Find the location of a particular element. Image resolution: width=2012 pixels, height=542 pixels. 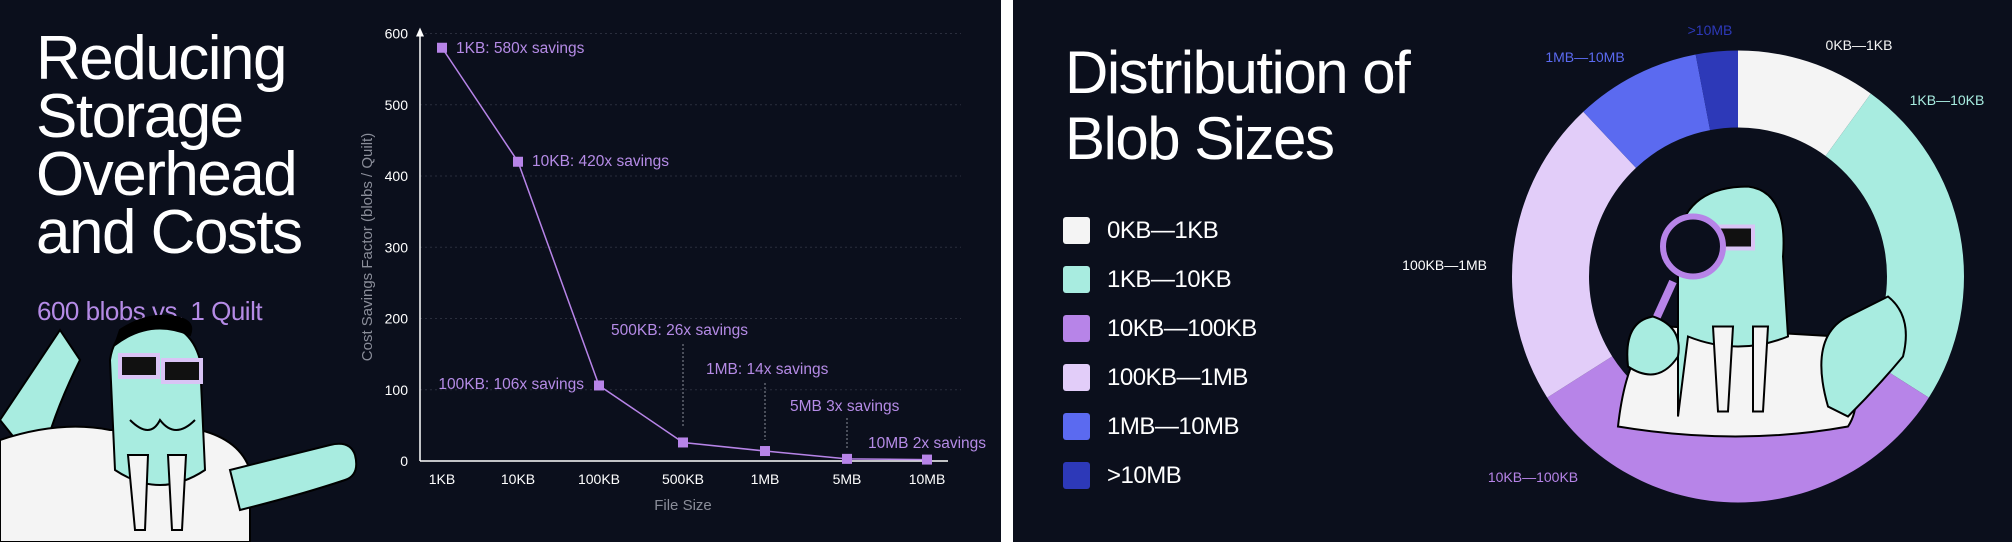

legend-item: 10KB—100KB is located at coordinates (1160, 328).